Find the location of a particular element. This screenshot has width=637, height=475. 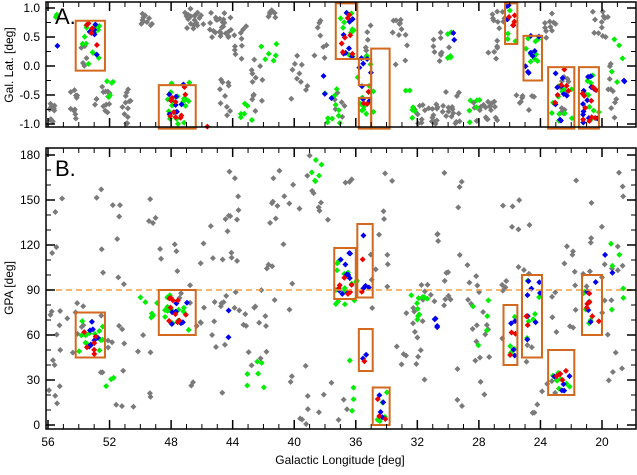

x-tick-label: 40 is located at coordinates (295, 442).